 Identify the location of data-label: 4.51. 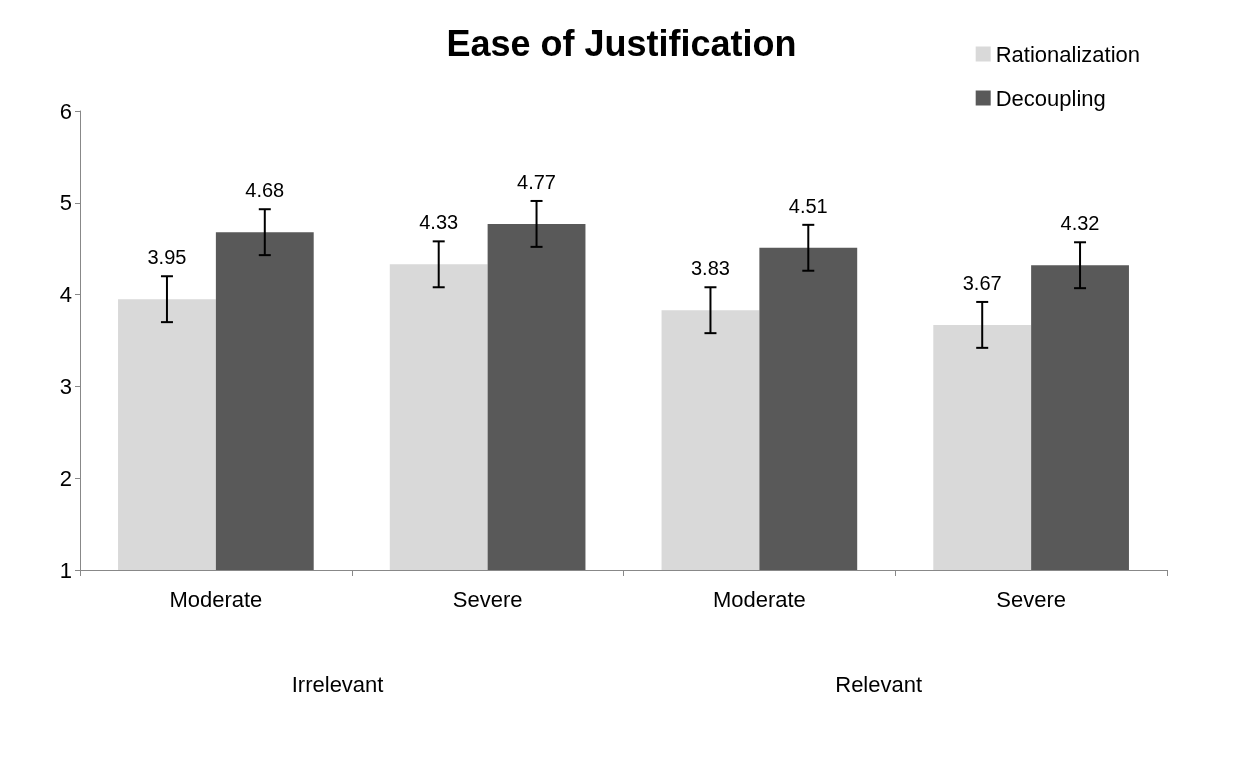
(808, 205).